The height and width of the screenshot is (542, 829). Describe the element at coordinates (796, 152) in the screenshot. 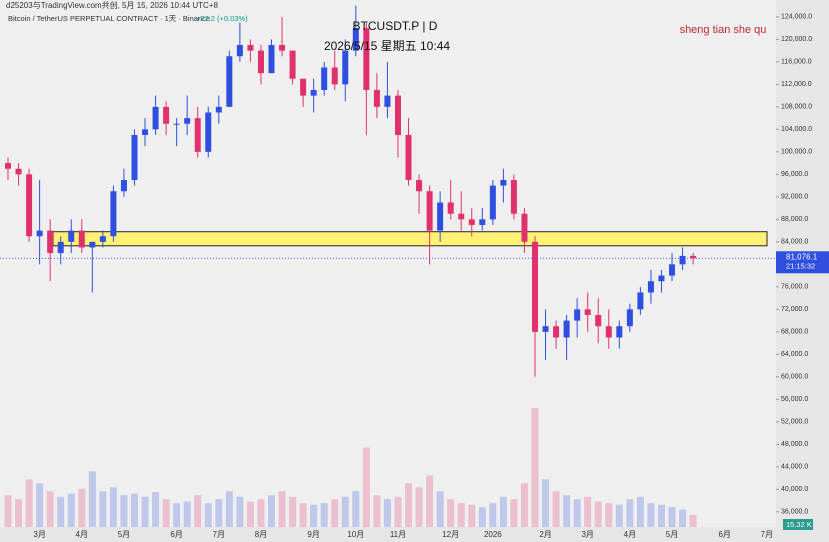

I see `y-tick-label: 100,000.0` at that location.